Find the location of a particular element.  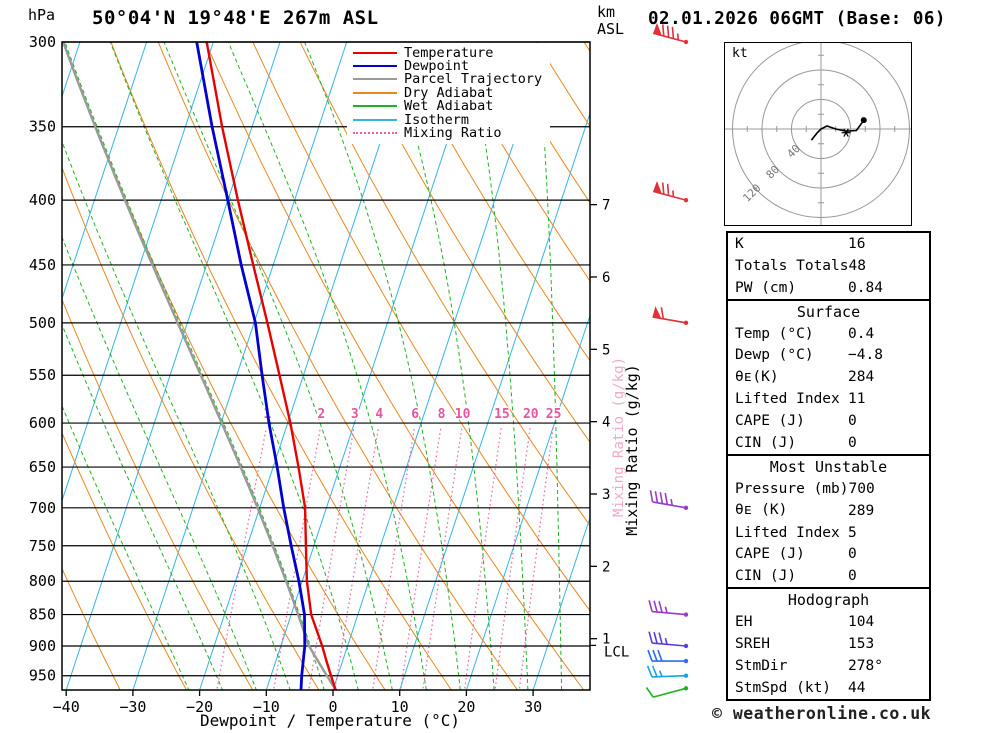

svg-text: 550 is located at coordinates (42, 375).